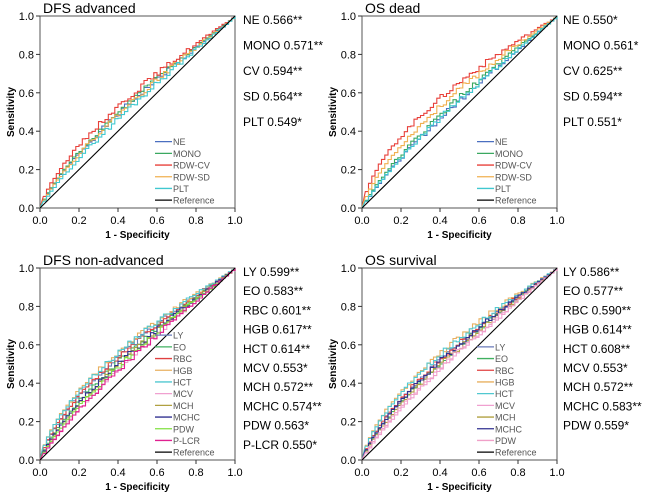 The height and width of the screenshot is (504, 649). What do you see at coordinates (187, 441) in the screenshot?
I see `legend-label: P-LCR` at bounding box center [187, 441].